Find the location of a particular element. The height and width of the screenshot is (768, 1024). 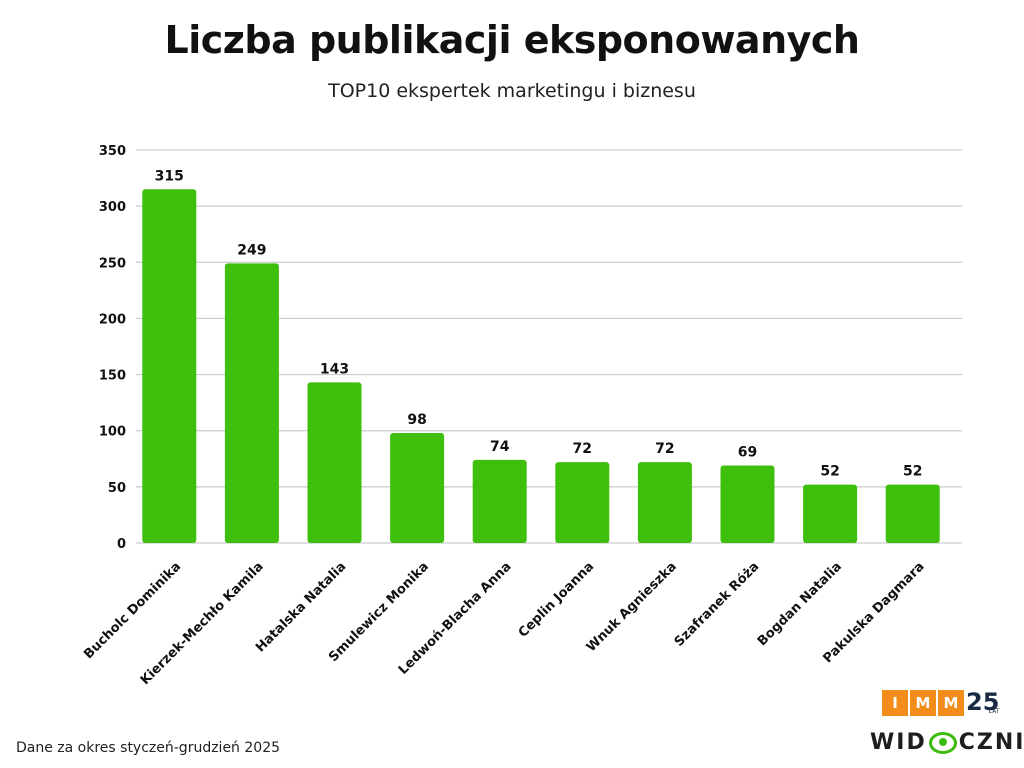

data-label: 315 is located at coordinates (169, 176).